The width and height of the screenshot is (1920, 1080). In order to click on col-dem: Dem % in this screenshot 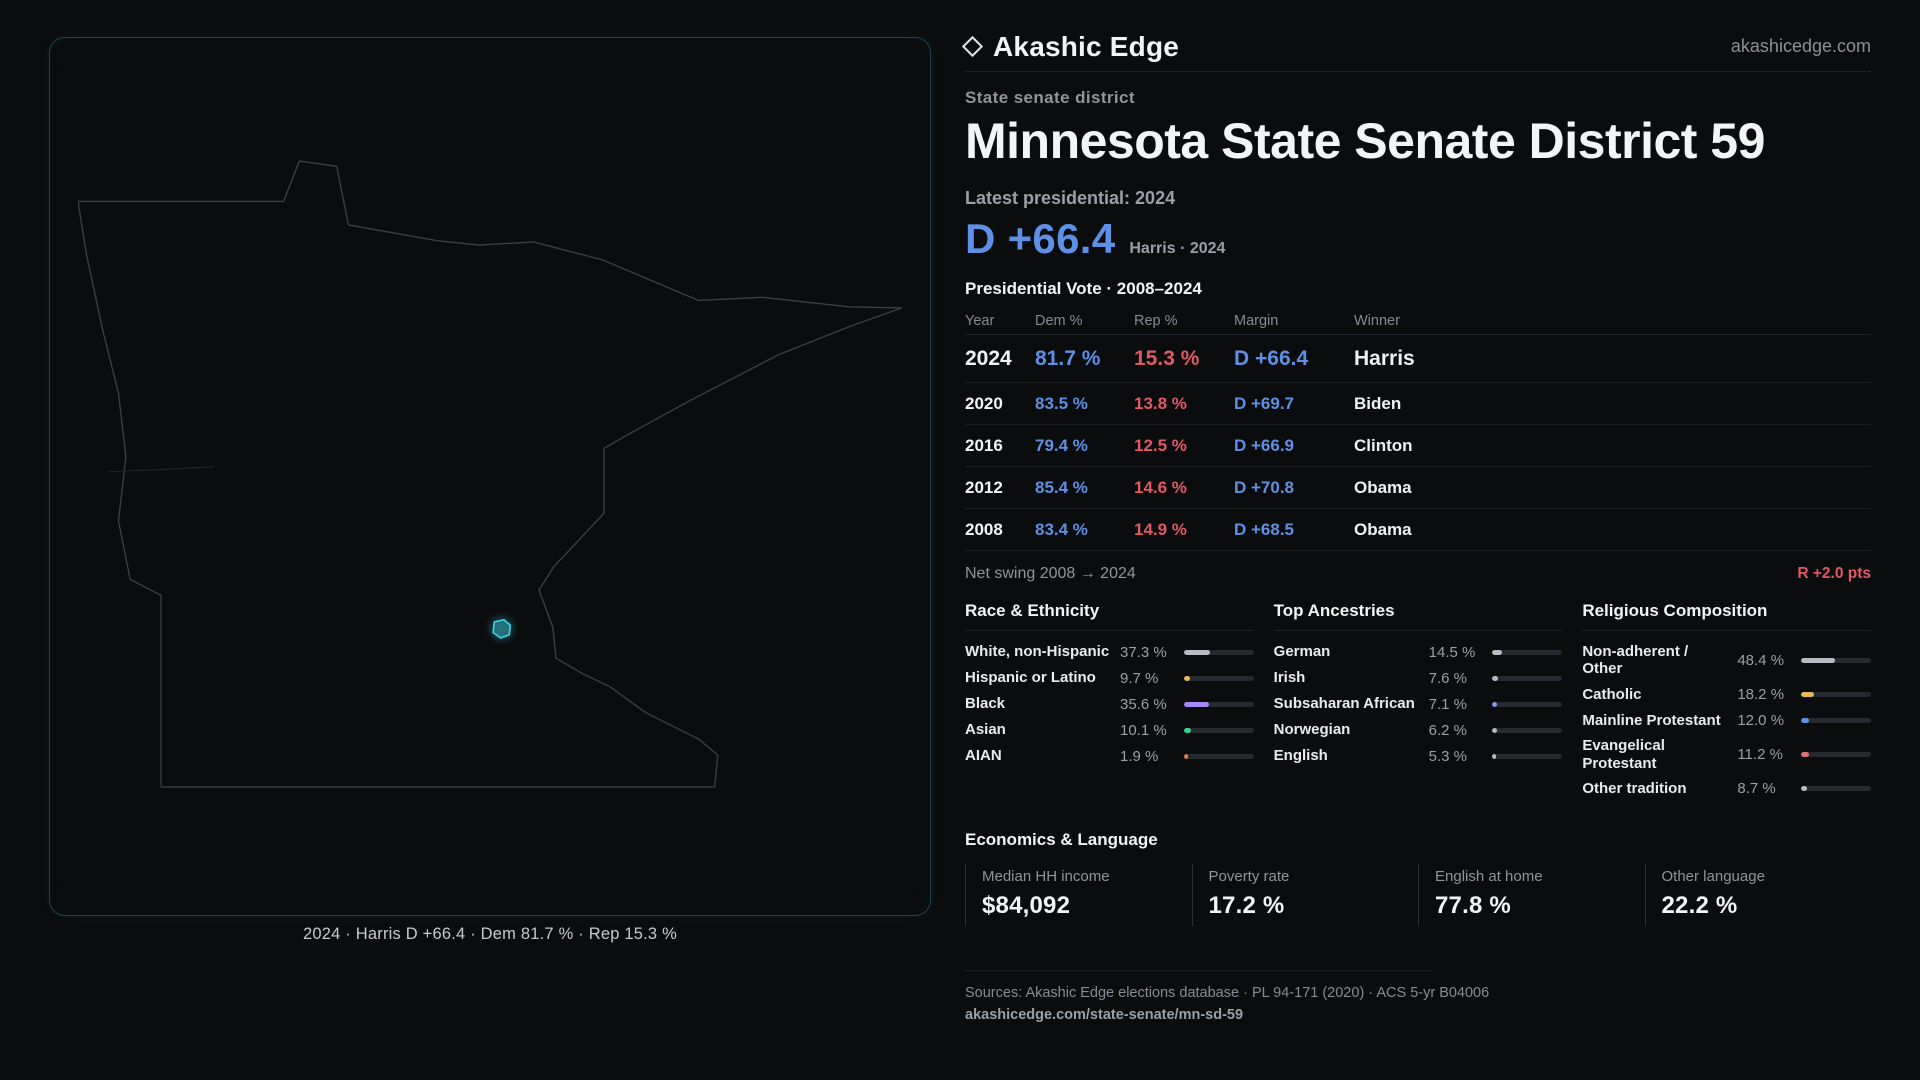, I will do `click(1059, 320)`.